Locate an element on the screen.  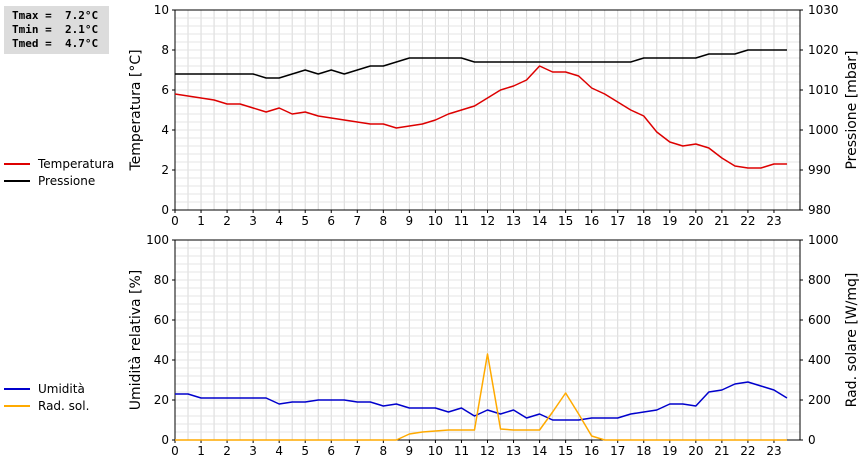
legend-item-temperatura: Temperatura is located at coordinates (59, 163).